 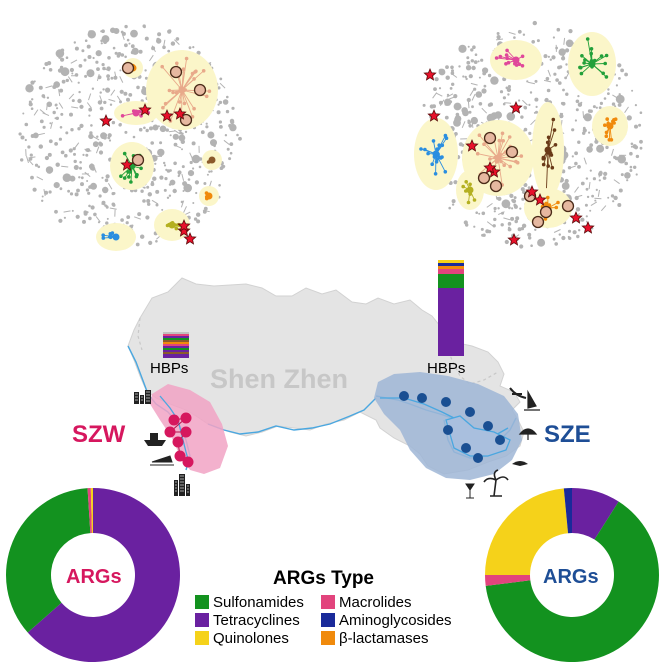 What do you see at coordinates (242, 638) in the screenshot?
I see `legend-item-quinolones: Quinolones` at bounding box center [242, 638].